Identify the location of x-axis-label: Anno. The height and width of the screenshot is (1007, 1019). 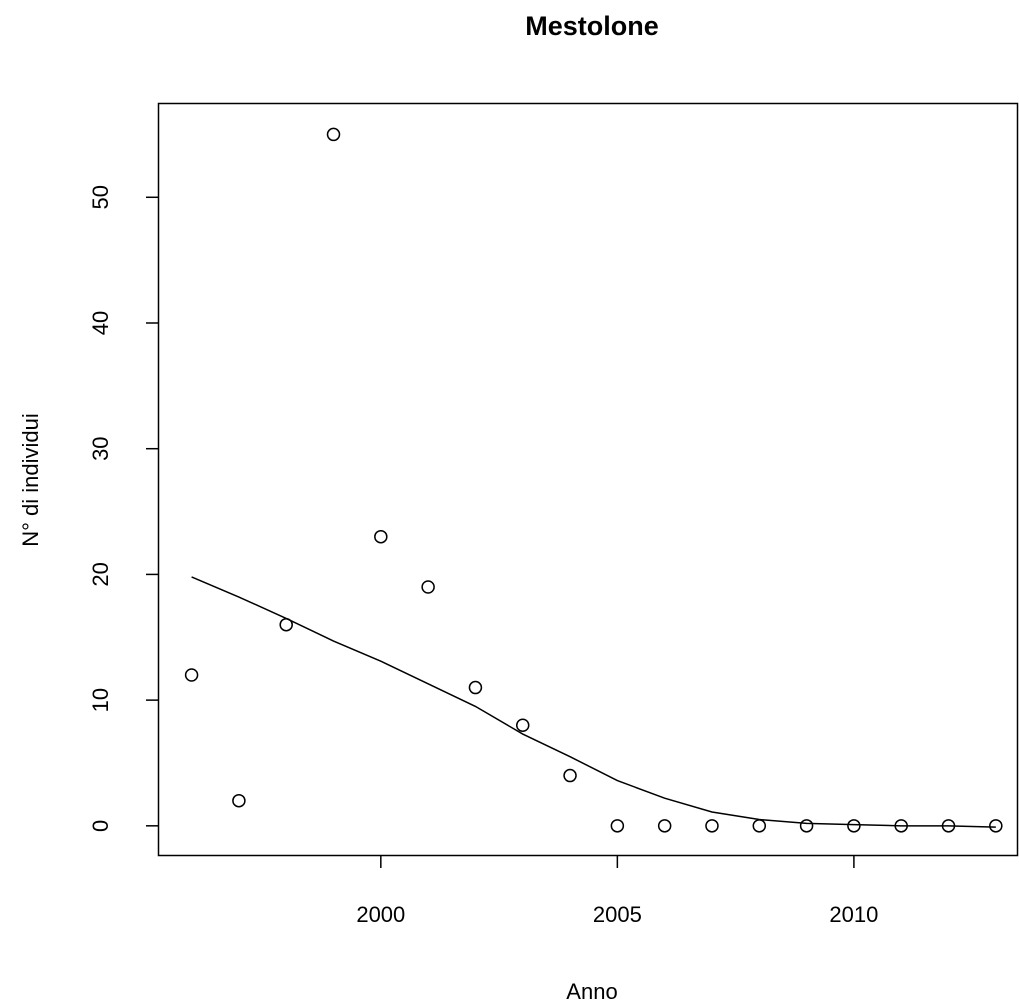
(591, 991).